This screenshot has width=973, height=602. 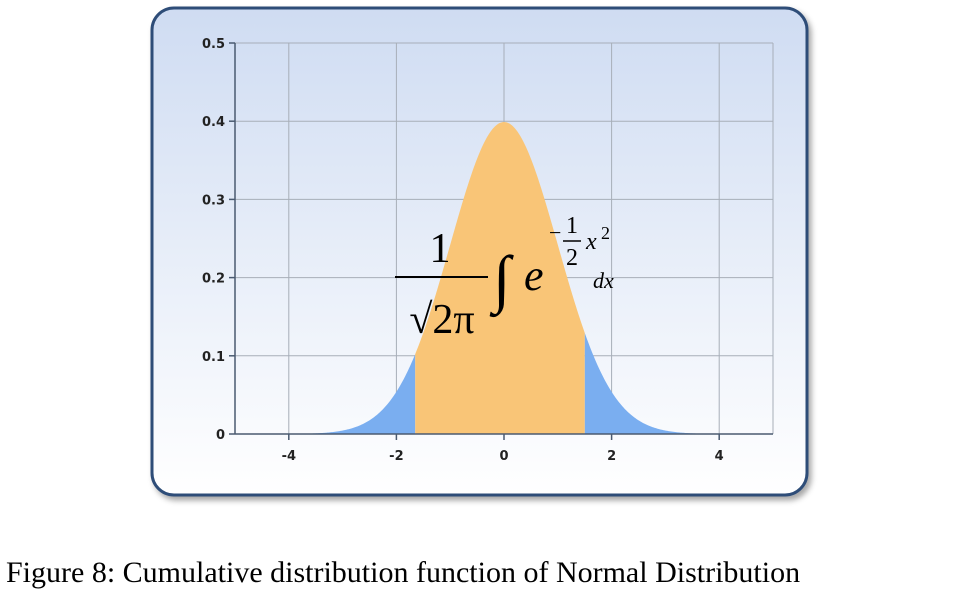 What do you see at coordinates (213, 357) in the screenshot?
I see `y-tick-label: 0.1` at bounding box center [213, 357].